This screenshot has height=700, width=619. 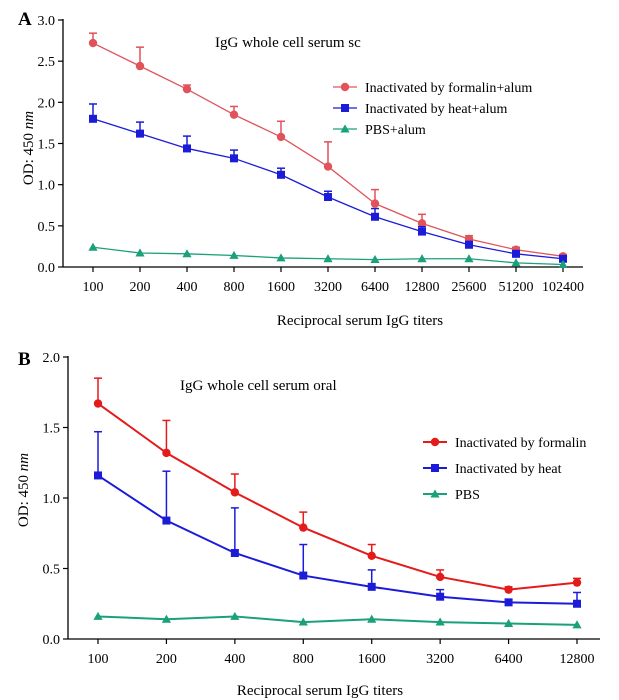 I want to click on y-tick-label: 2.5, so click(x=47, y=62).